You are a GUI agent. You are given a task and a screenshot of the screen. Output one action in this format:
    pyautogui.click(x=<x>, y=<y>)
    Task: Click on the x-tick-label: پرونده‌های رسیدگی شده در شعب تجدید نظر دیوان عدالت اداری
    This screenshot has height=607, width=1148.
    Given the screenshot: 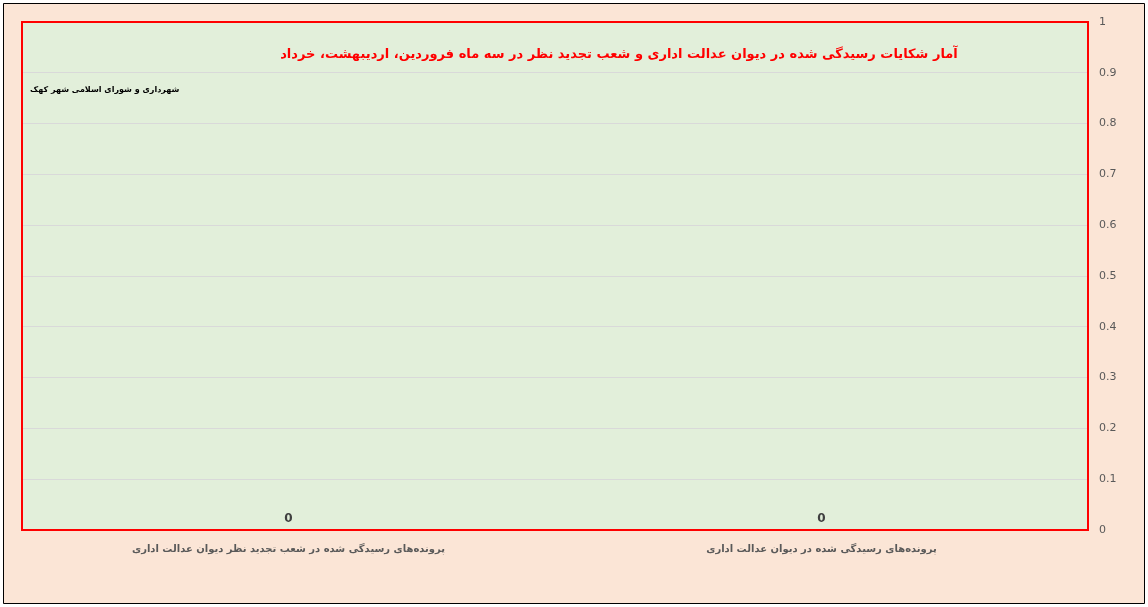 What is the action you would take?
    pyautogui.click(x=288, y=548)
    